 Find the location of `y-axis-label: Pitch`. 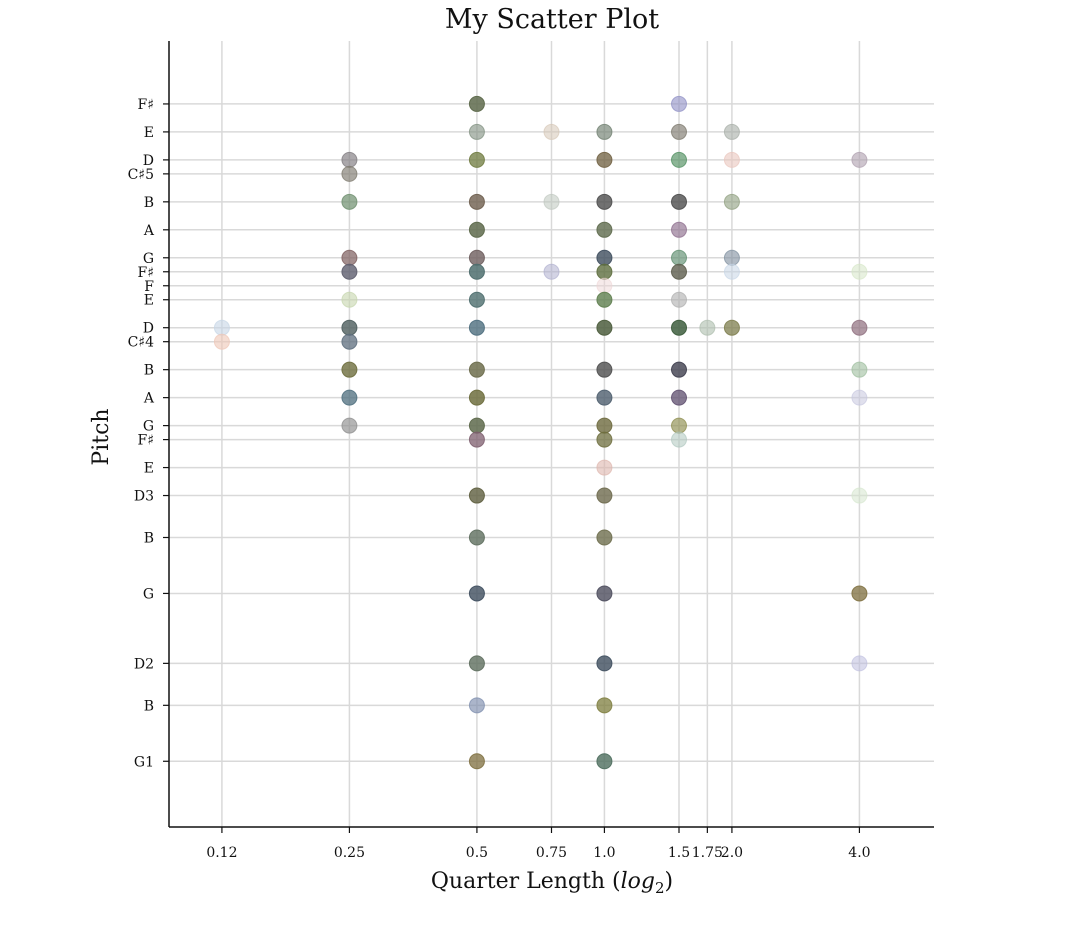

y-axis-label: Pitch is located at coordinates (101, 436).